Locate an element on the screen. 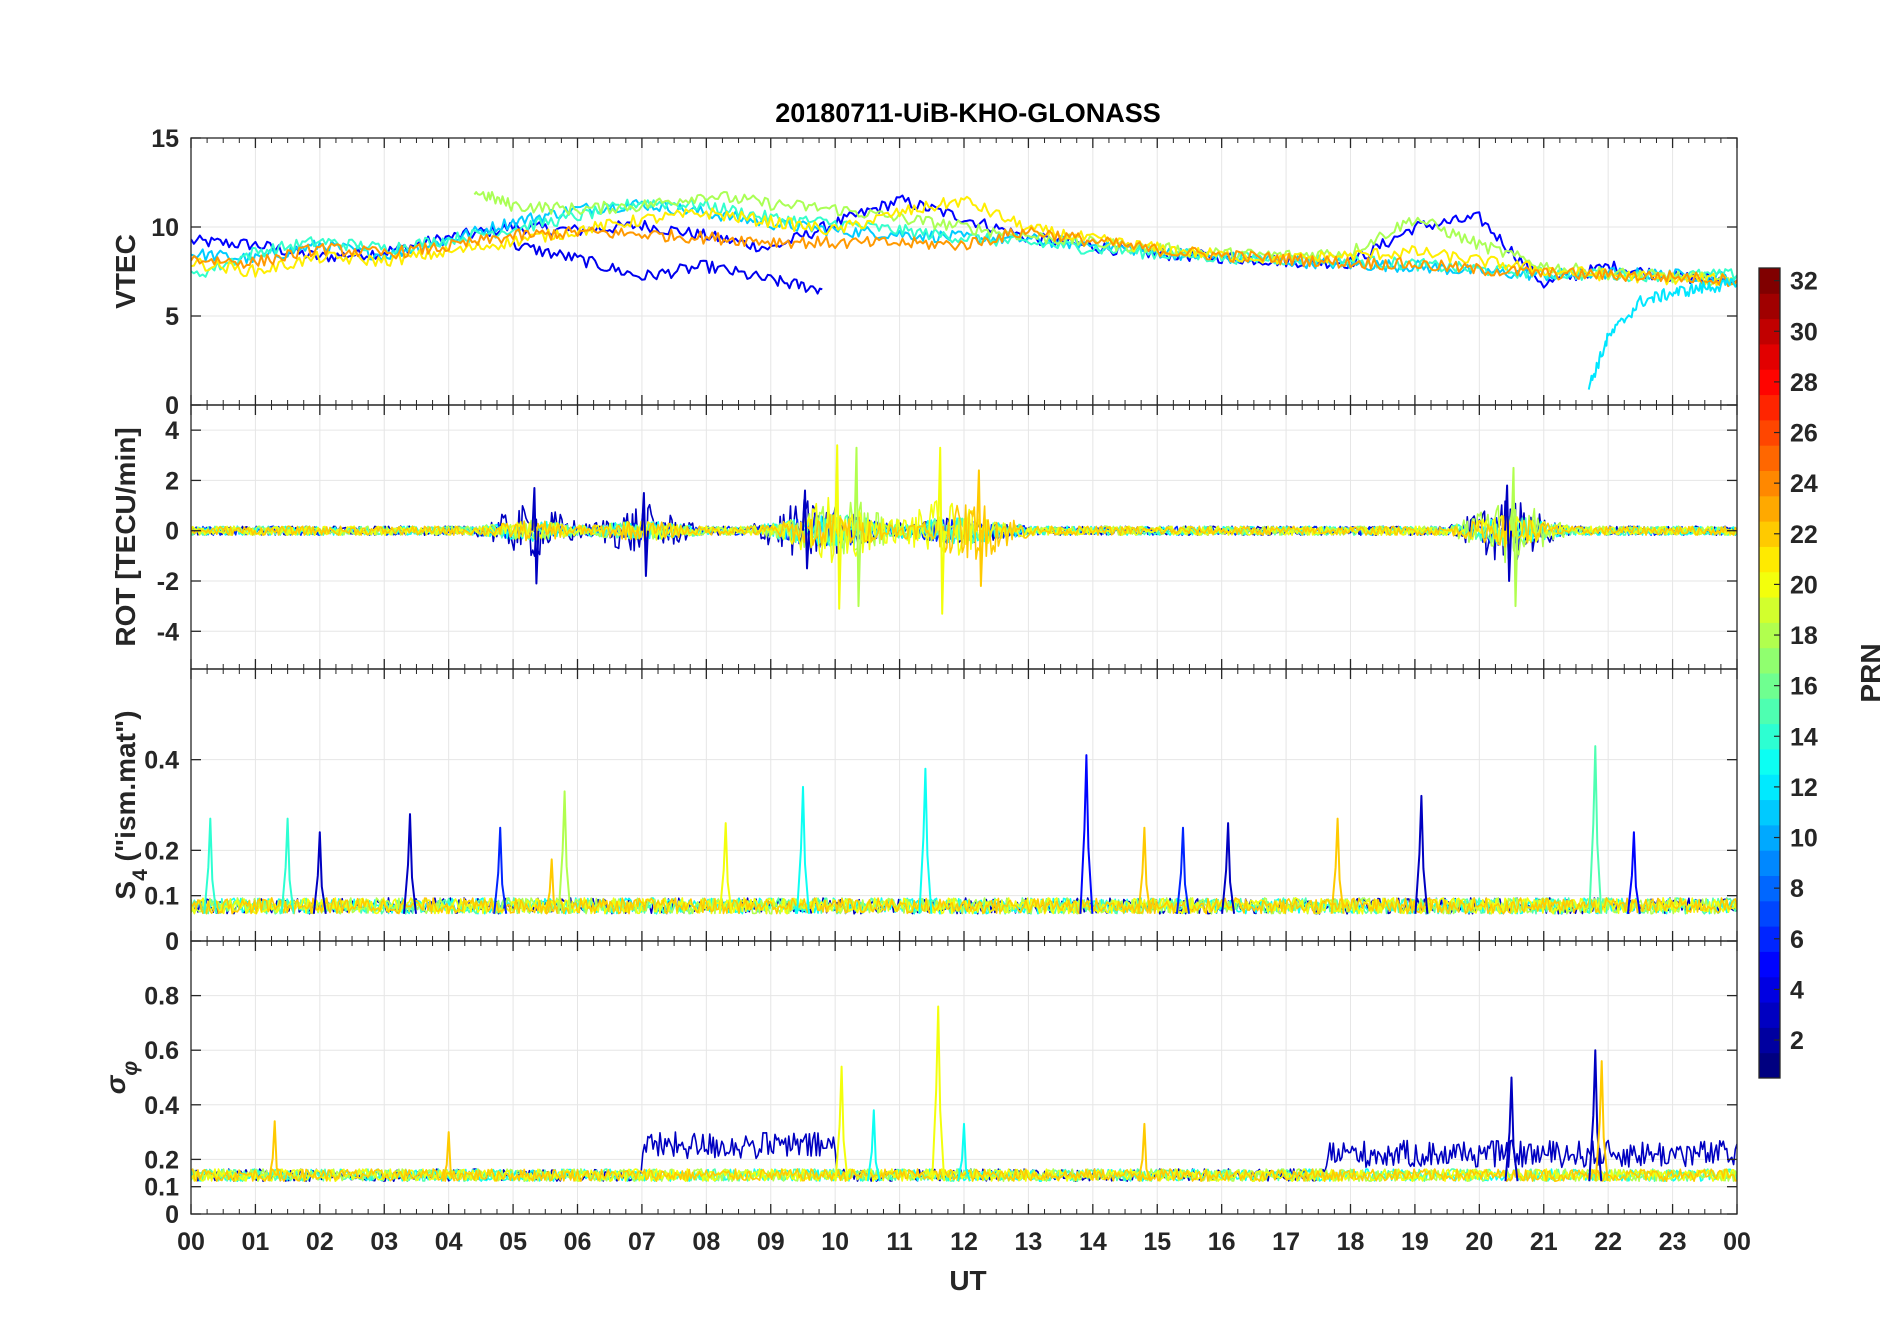  x-tick-label: 09 is located at coordinates (771, 1242).